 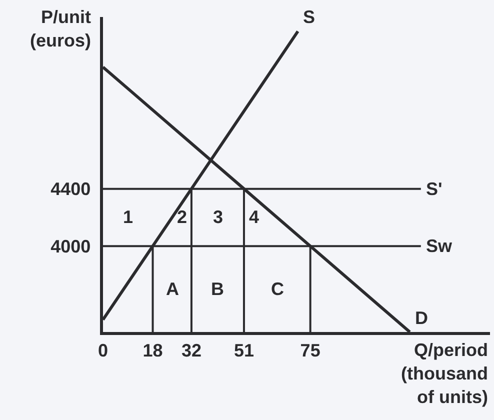 I want to click on y-tick-label: 4000, so click(x=70, y=246).